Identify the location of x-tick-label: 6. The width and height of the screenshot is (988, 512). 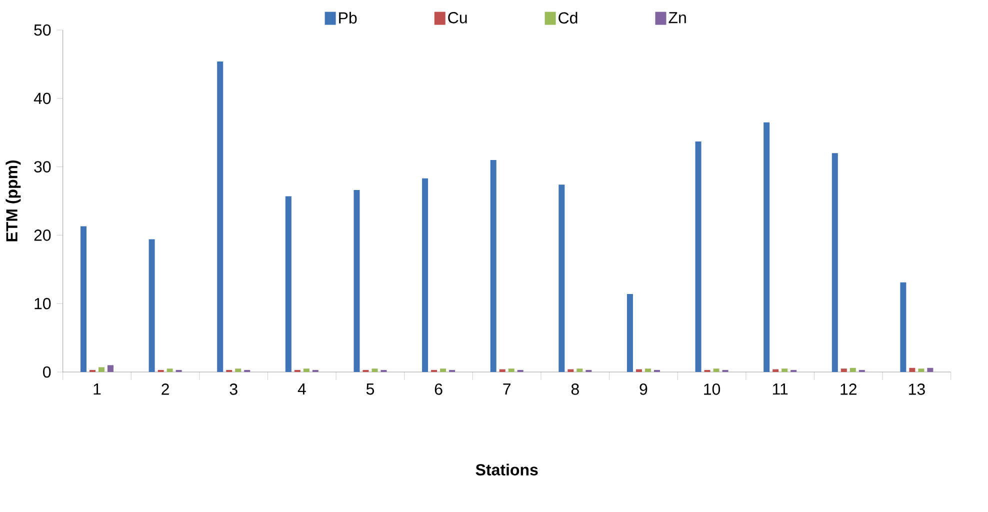
(438, 389).